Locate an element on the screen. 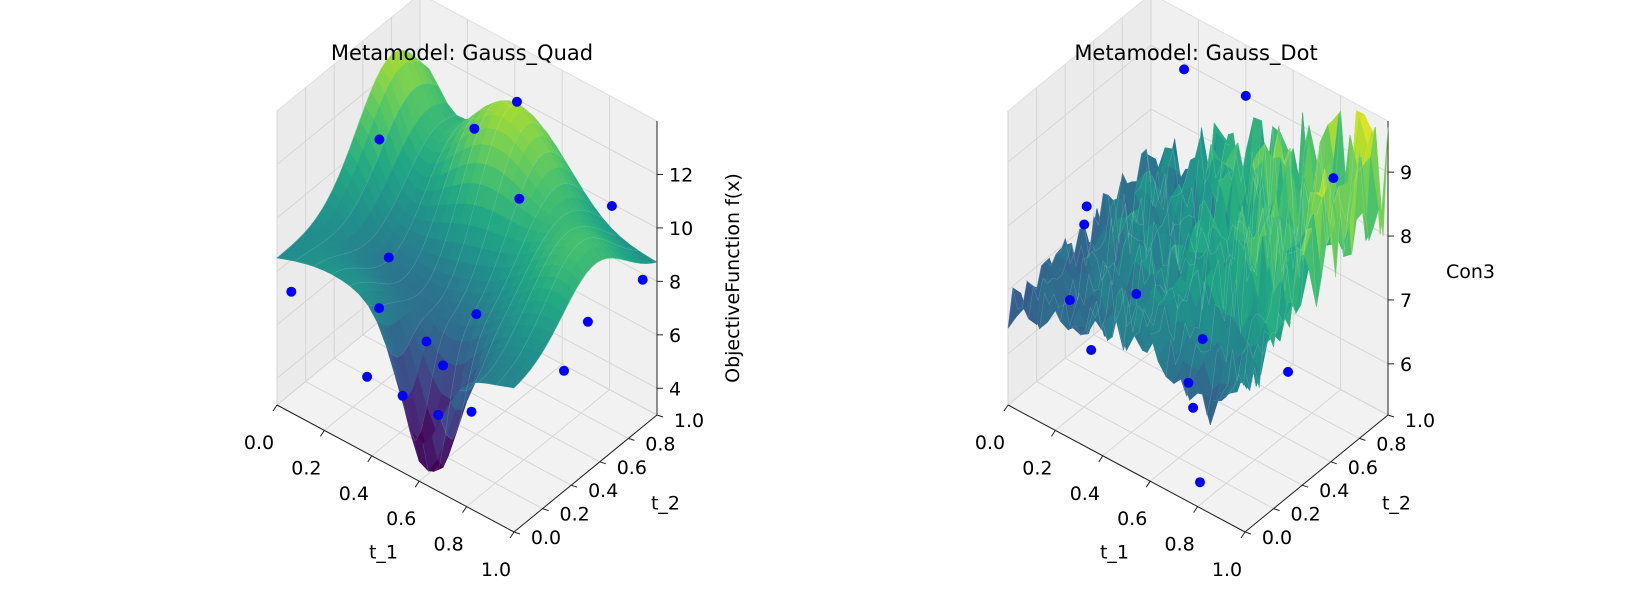 The width and height of the screenshot is (1628, 599). right-y-axis-label: t_2 is located at coordinates (1396, 504).